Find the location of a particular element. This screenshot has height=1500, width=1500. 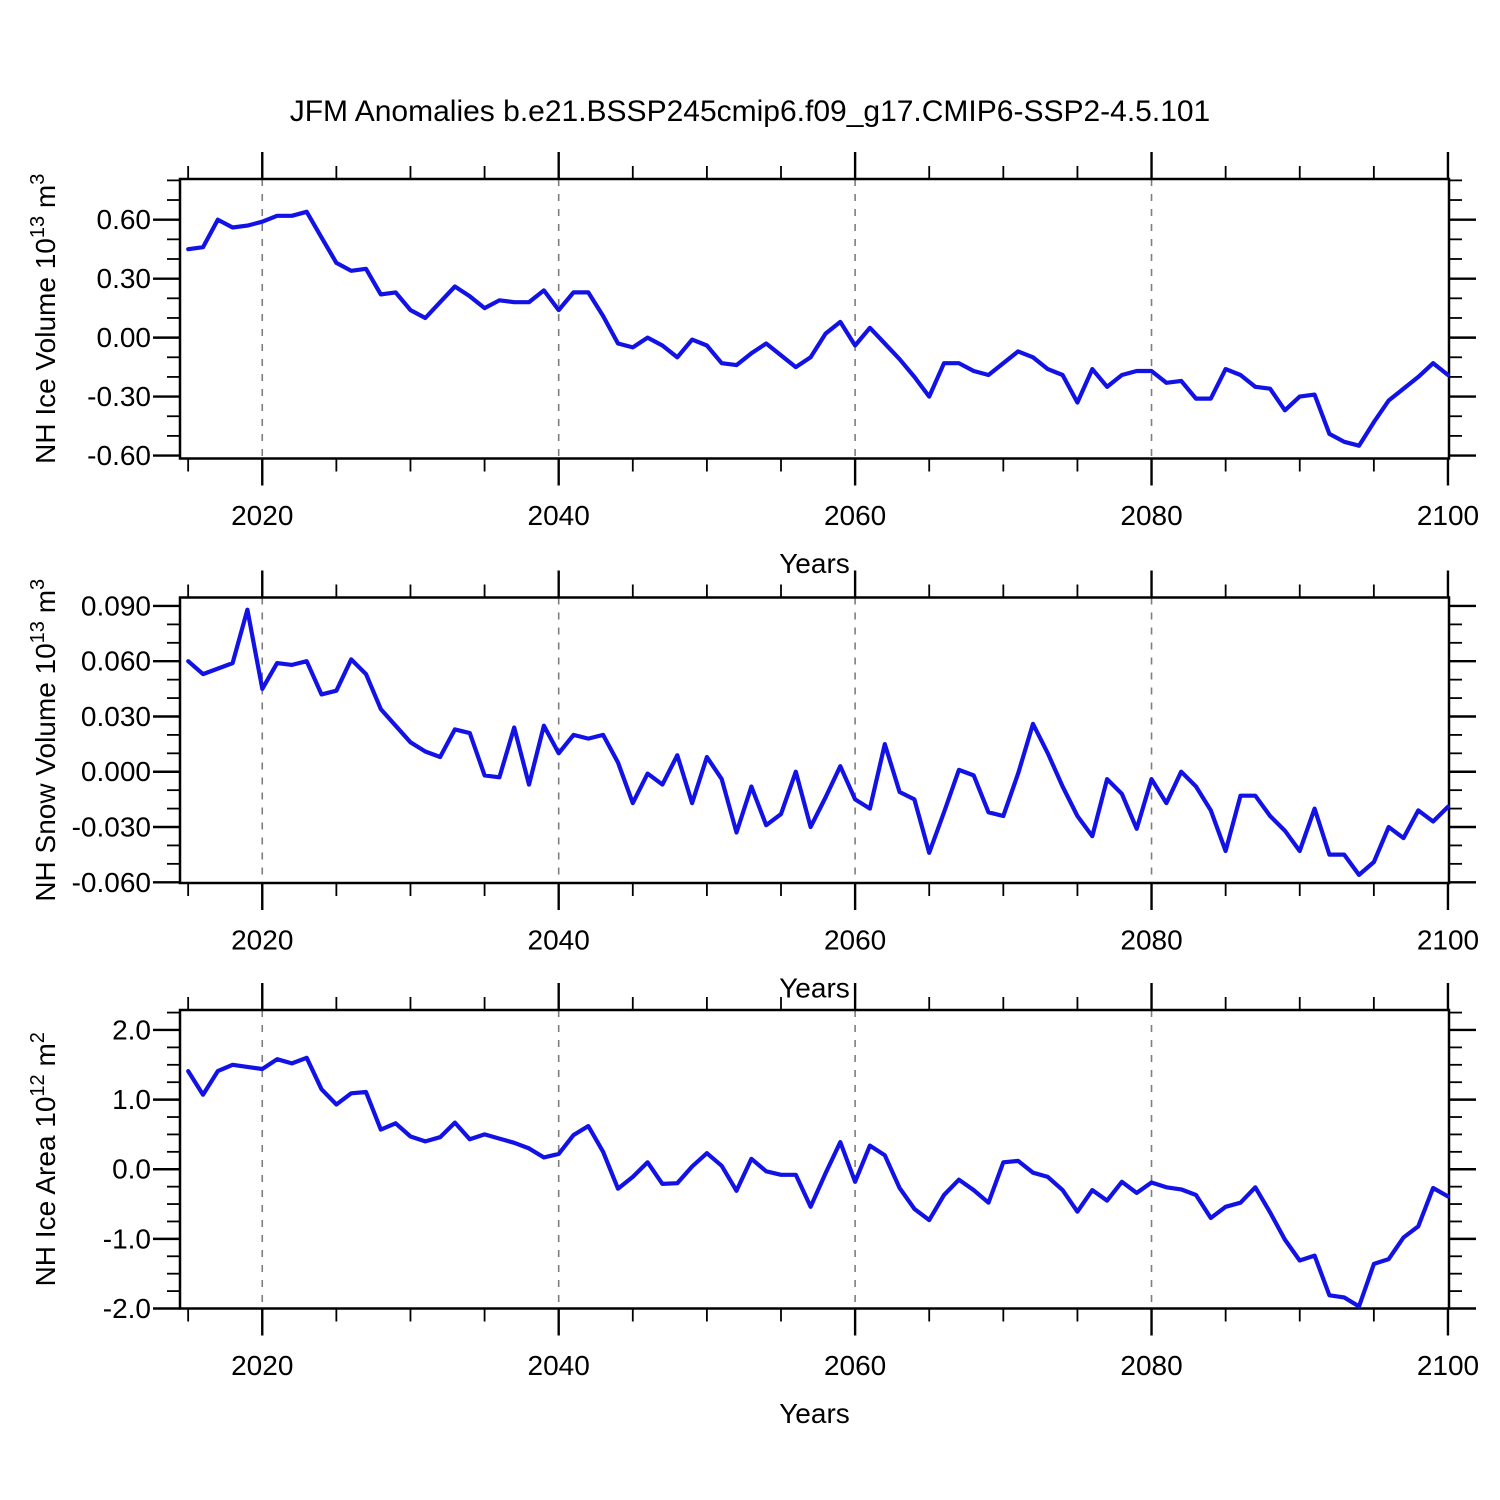

y-tick-label: 0.60 is located at coordinates (124, 219).